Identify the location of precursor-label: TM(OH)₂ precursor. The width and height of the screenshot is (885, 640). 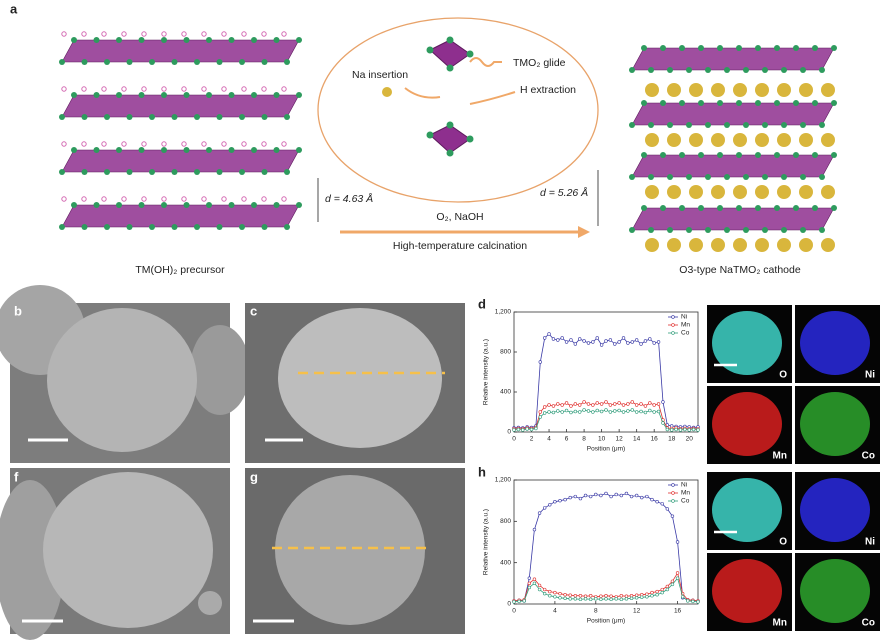
(180, 270).